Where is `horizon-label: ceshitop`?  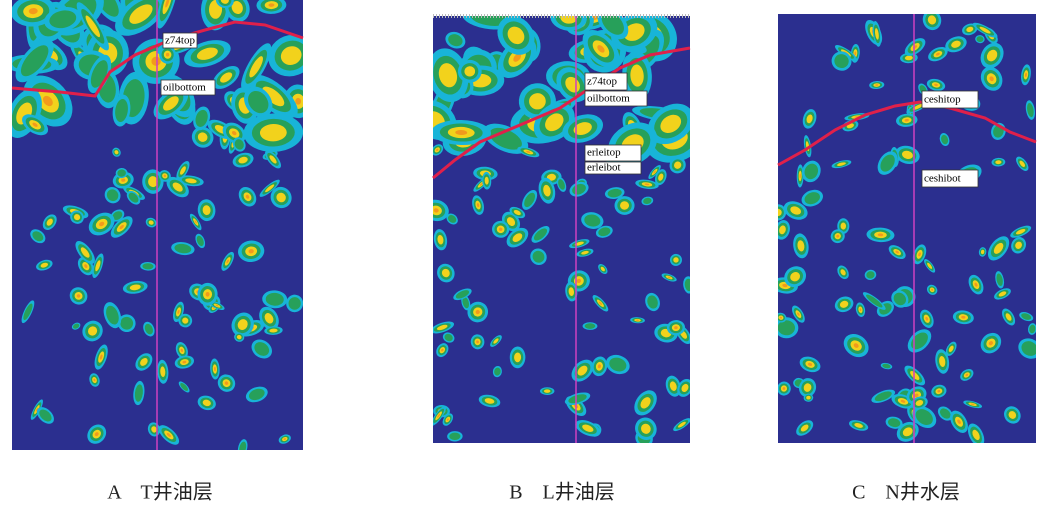
horizon-label: ceshitop is located at coordinates (942, 100).